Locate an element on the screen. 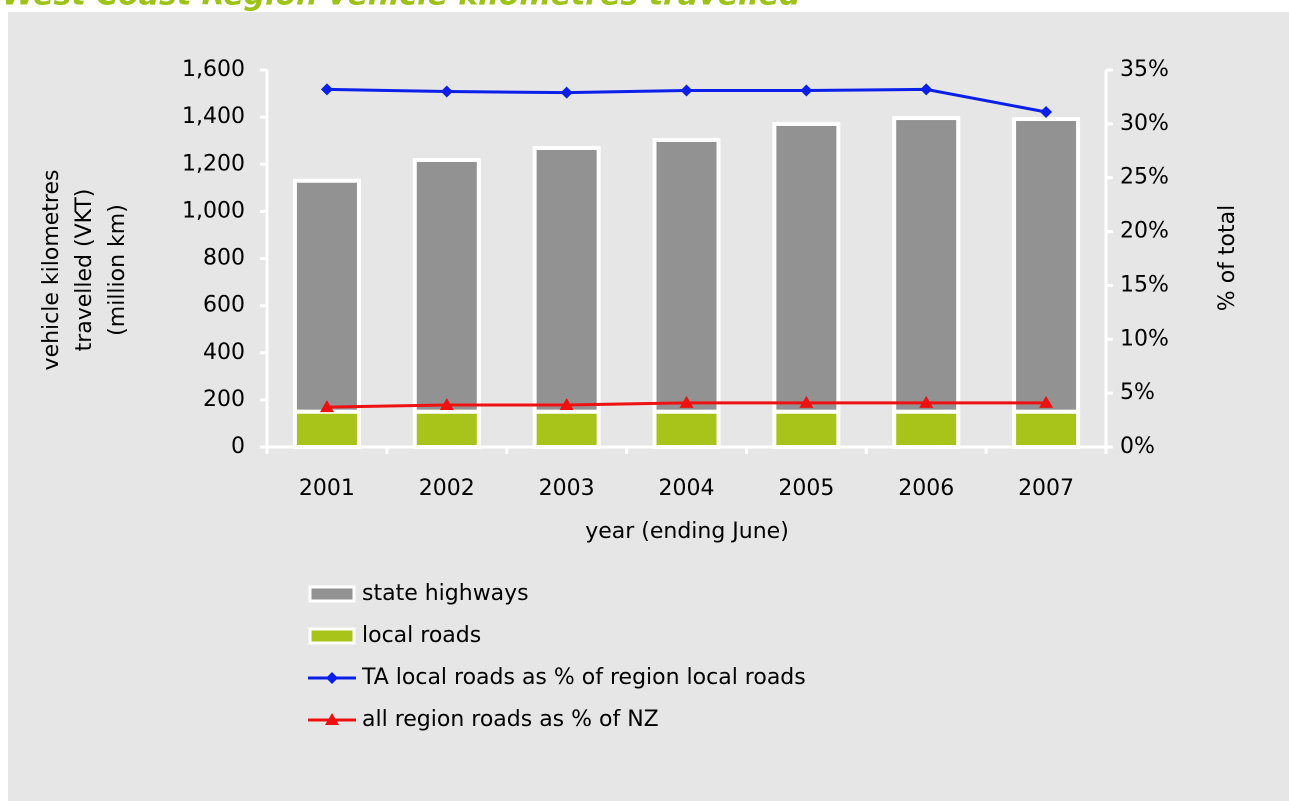  y-tick-label: 200 is located at coordinates (224, 399).